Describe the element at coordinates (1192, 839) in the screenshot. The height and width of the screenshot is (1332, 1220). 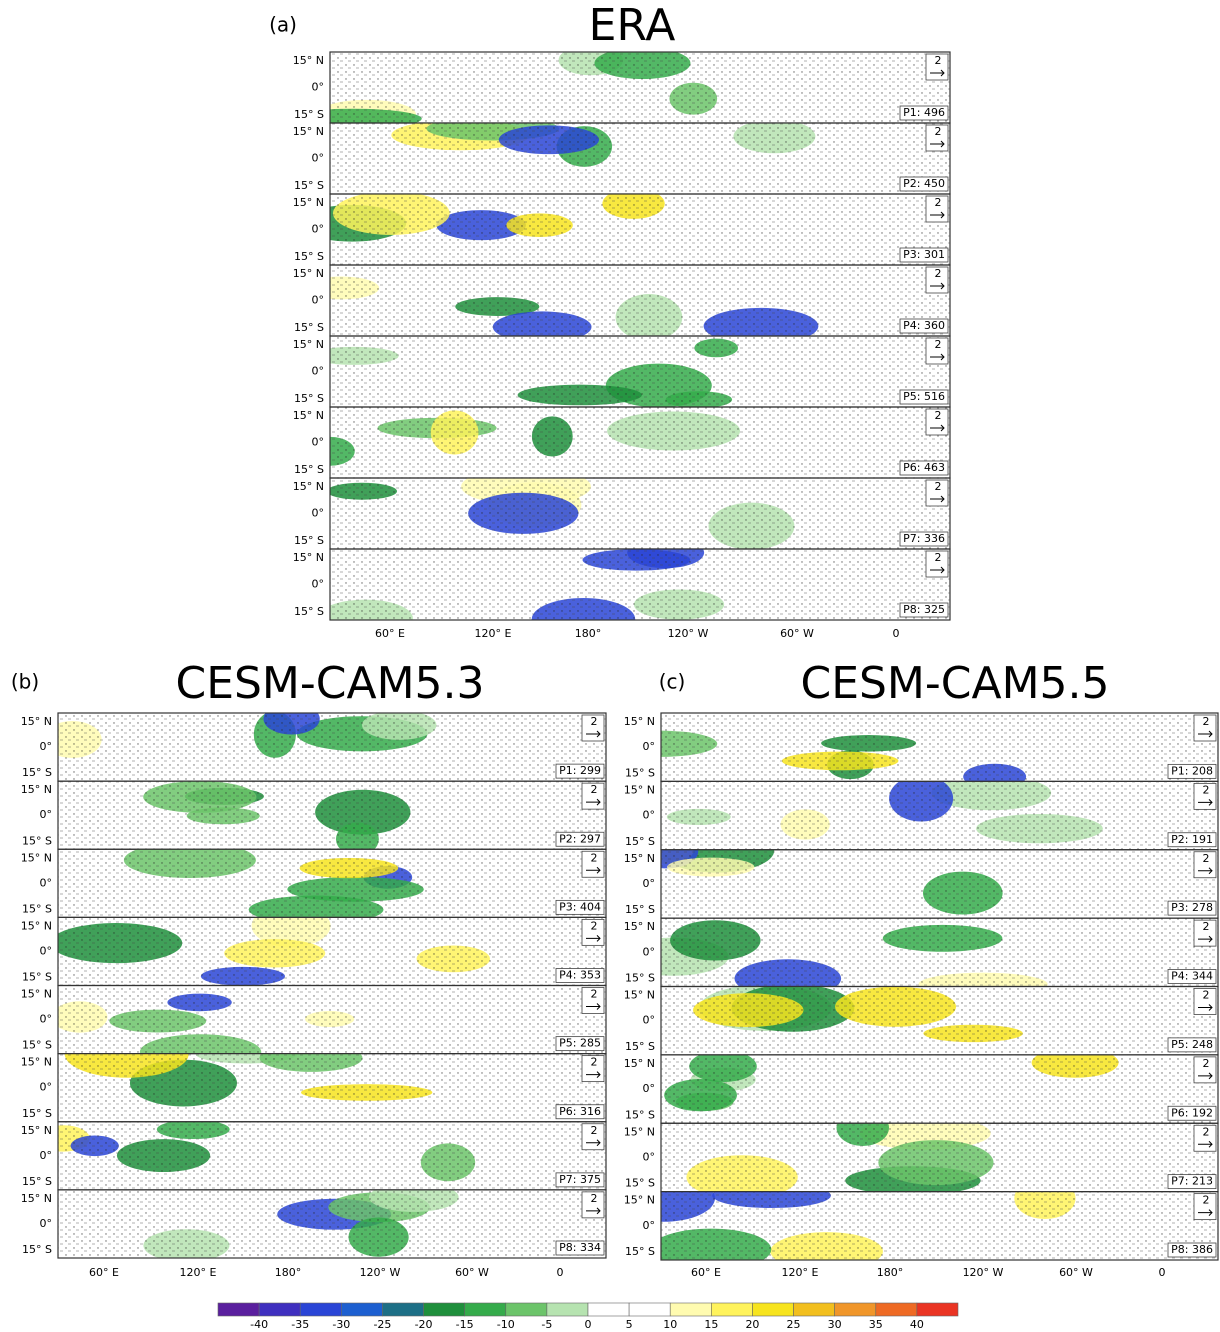
I see `phase-count: P2: 191` at that location.